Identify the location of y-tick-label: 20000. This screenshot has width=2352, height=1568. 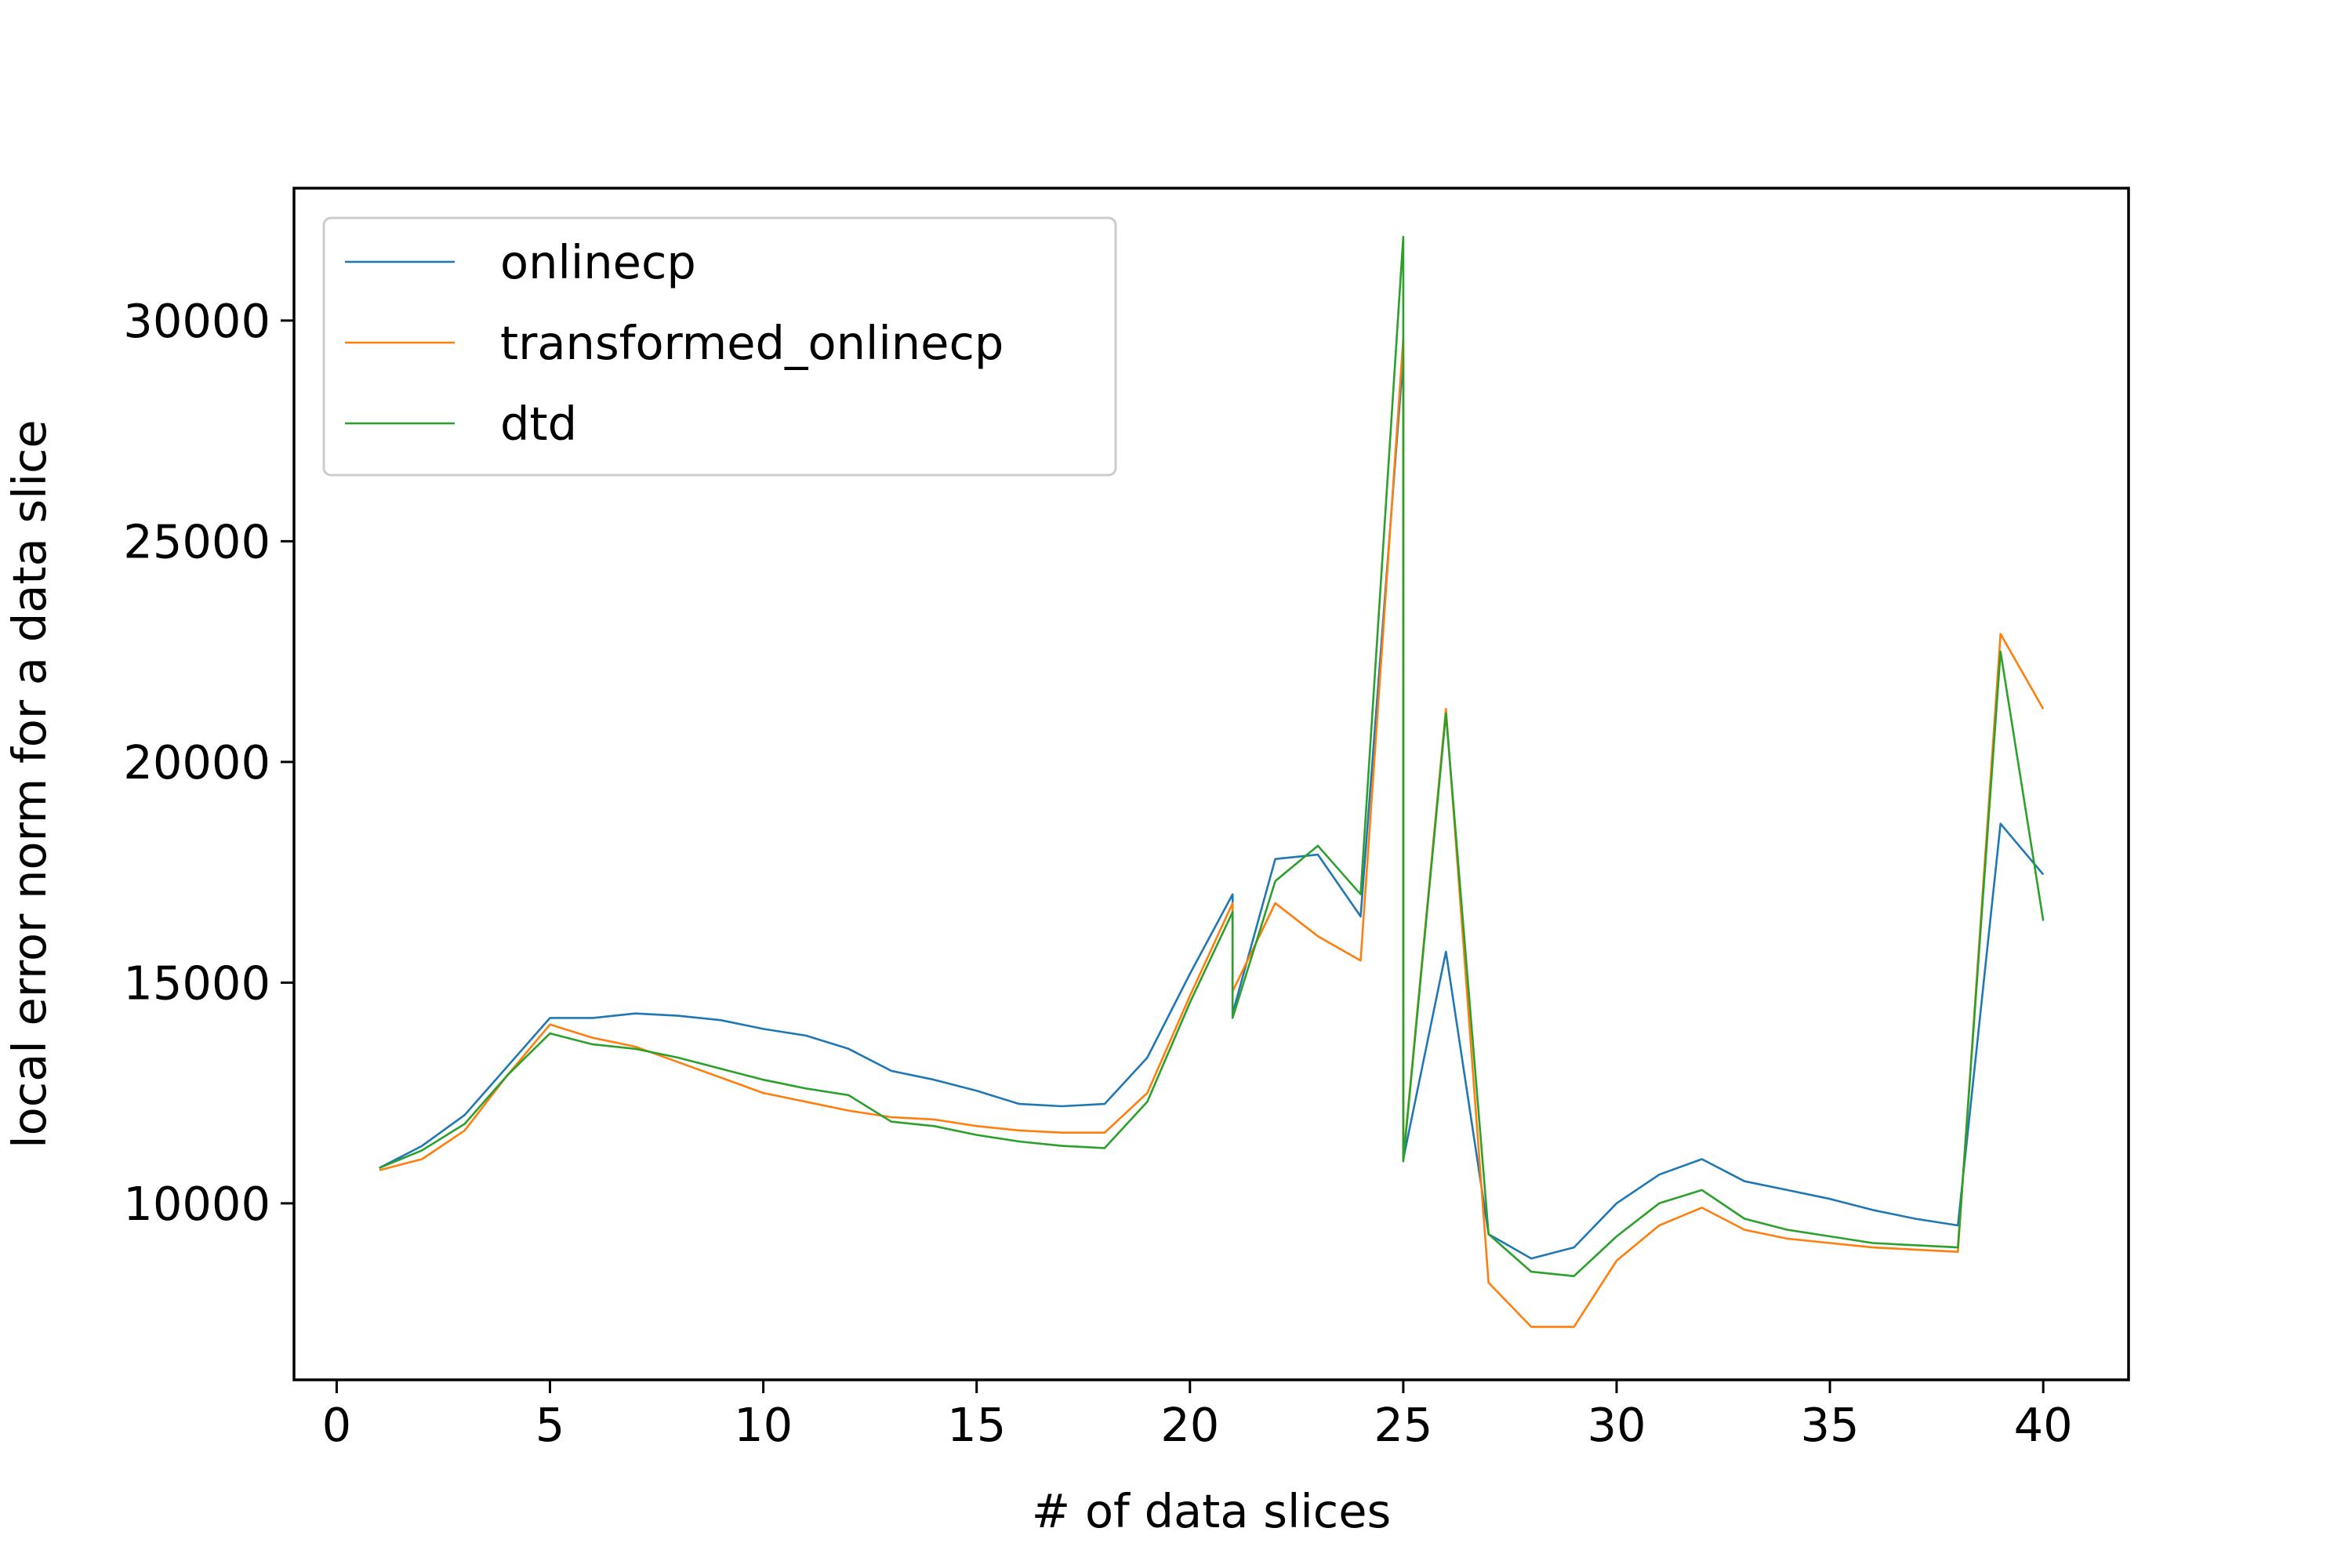
(196, 762).